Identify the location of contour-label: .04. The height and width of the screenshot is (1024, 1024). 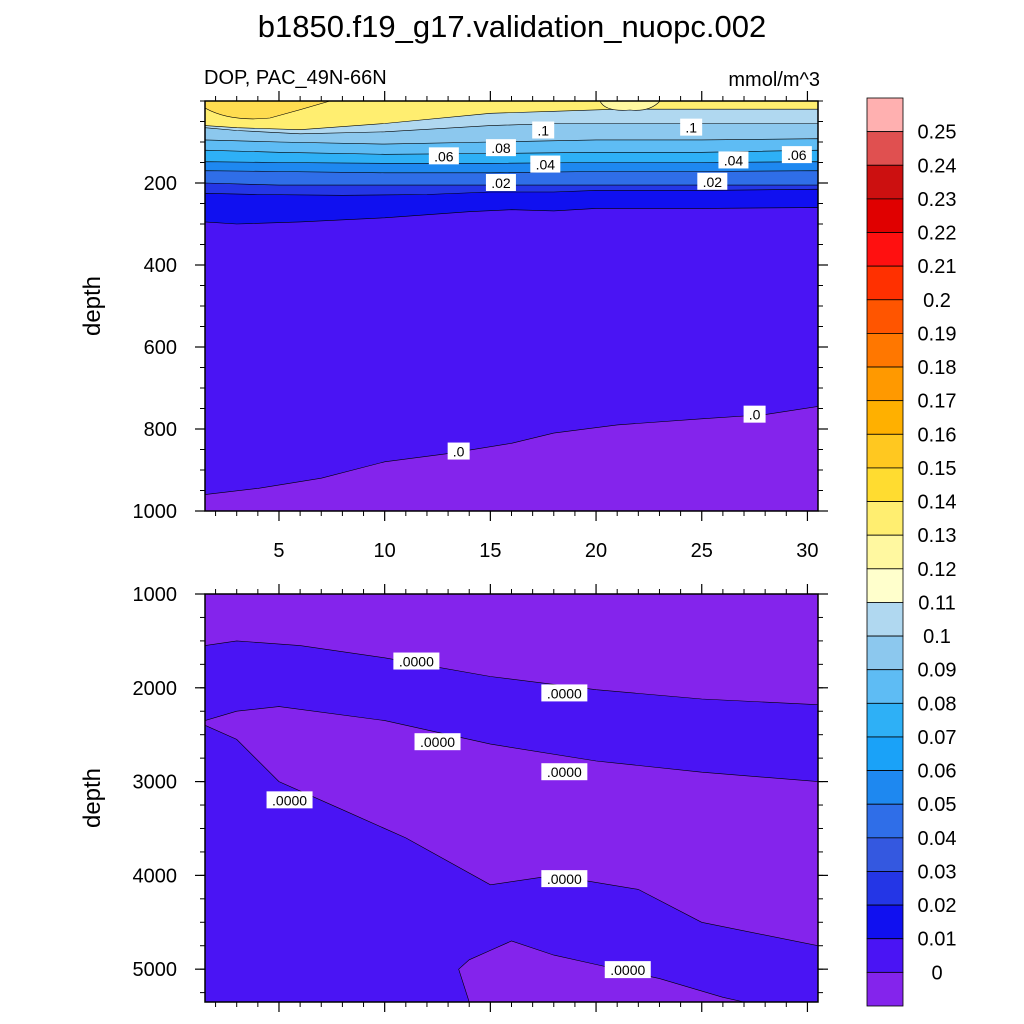
(733, 160).